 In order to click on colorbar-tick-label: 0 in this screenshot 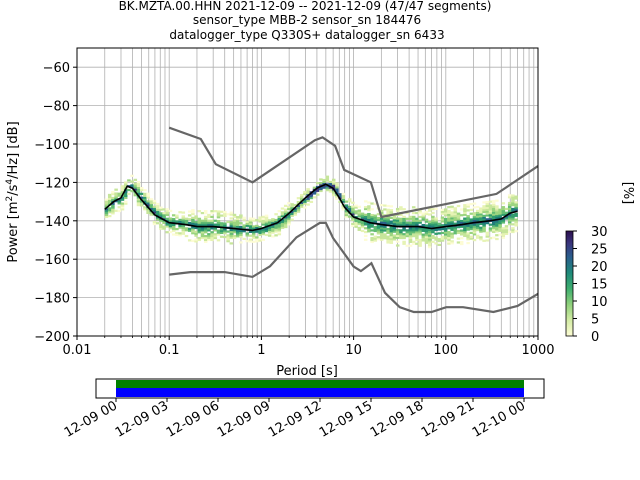, I will do `click(595, 337)`.